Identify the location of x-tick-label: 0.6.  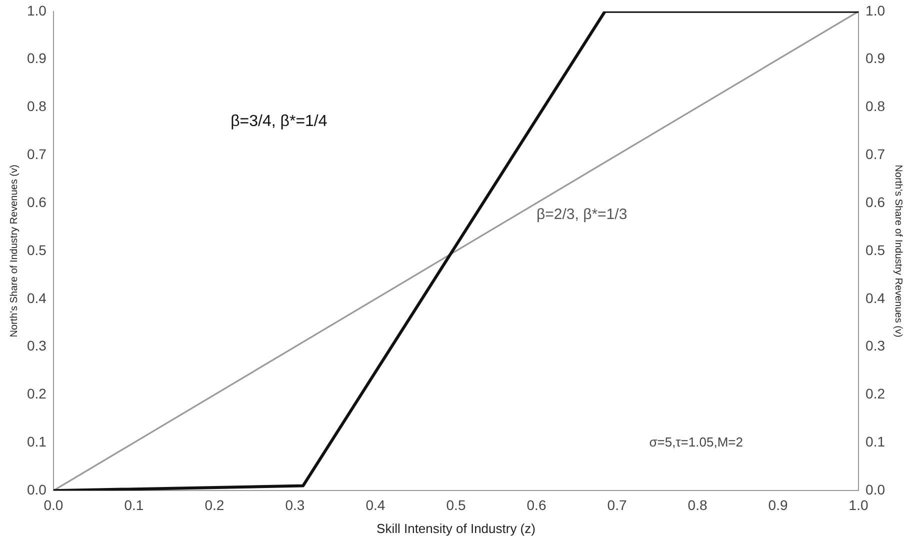
(536, 504).